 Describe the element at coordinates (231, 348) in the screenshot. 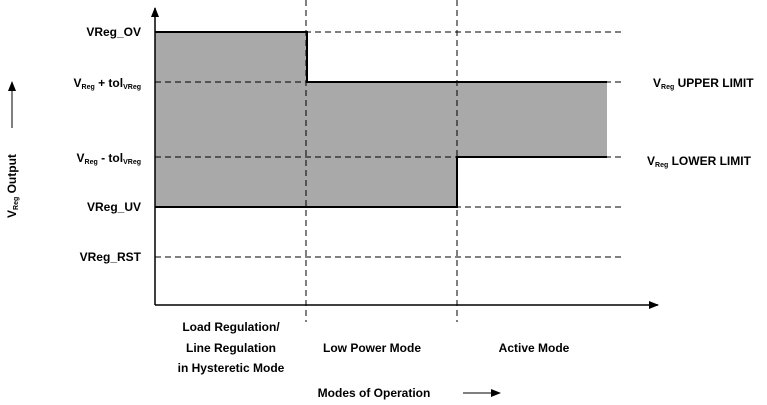

I see `mode-label: Line Regulation` at that location.